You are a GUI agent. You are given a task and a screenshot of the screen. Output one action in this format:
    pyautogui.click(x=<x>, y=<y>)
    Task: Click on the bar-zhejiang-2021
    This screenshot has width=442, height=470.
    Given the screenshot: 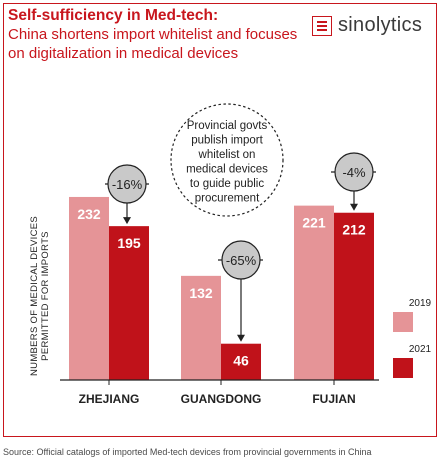 What is the action you would take?
    pyautogui.click(x=129, y=303)
    